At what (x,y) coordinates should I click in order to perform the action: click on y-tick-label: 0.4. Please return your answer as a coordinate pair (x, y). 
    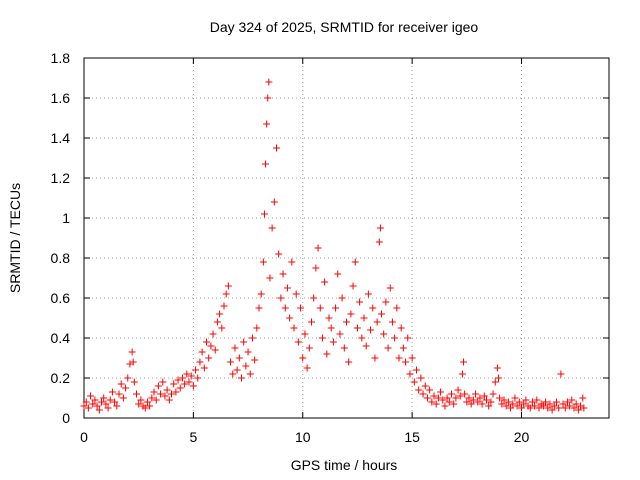
    Looking at the image, I should click on (61, 338).